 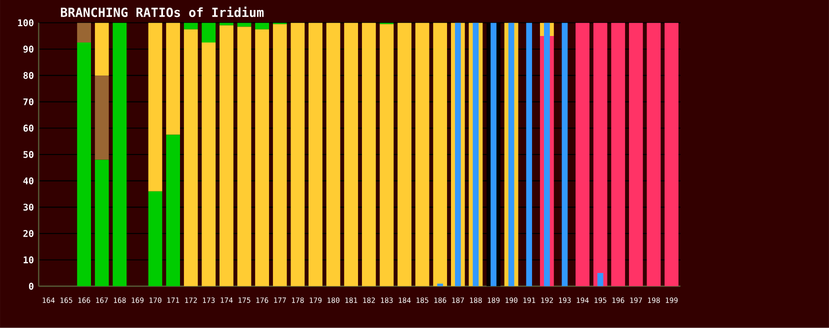 What do you see at coordinates (28, 207) in the screenshot?
I see `y-tick-label: 30` at bounding box center [28, 207].